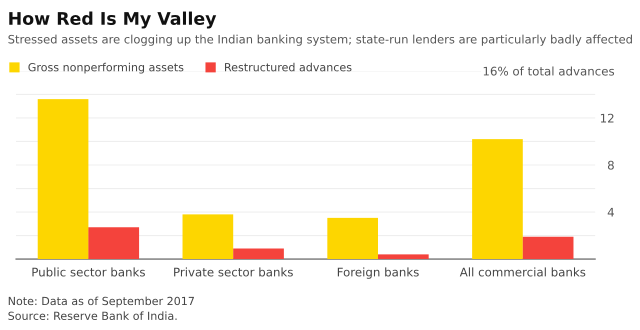  I want to click on source-note: Source: Reserve Bank of India., so click(92, 315).